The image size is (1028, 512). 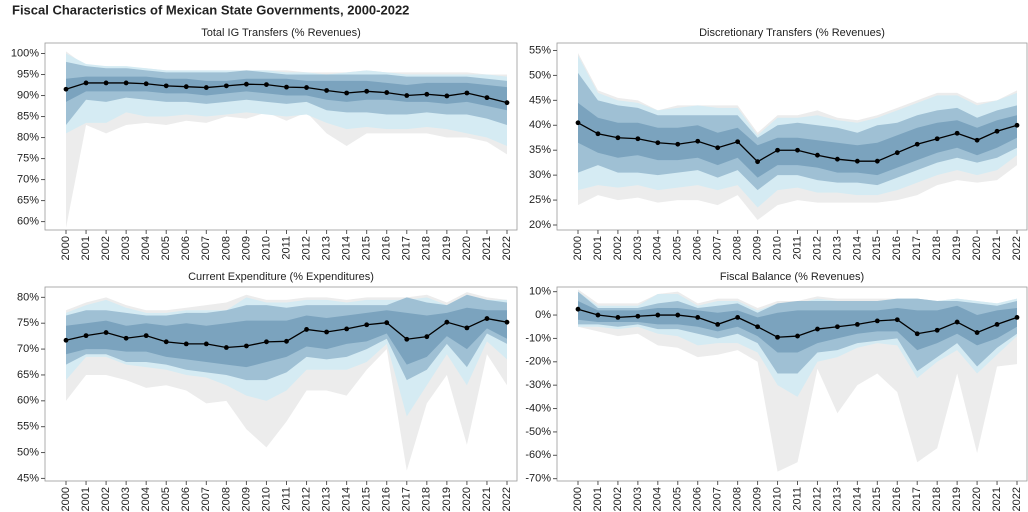 I want to click on y-tick-label: 95%, so click(x=28, y=74).